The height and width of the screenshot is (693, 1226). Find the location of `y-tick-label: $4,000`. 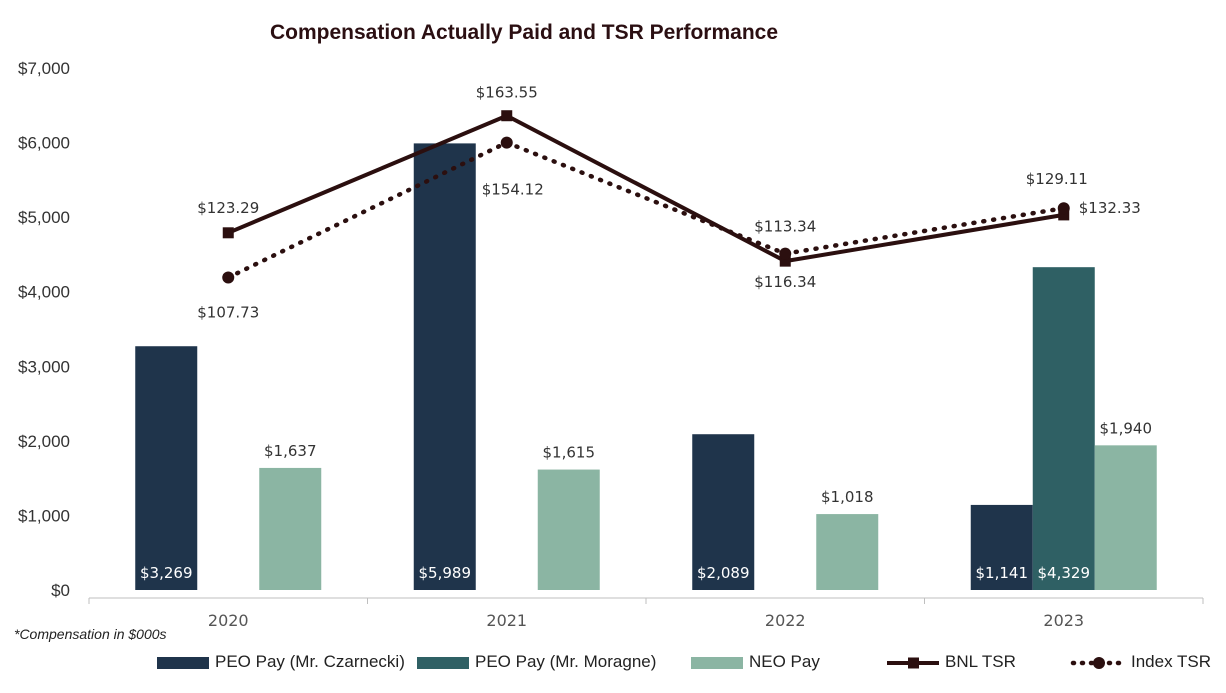

y-tick-label: $4,000 is located at coordinates (44, 292).